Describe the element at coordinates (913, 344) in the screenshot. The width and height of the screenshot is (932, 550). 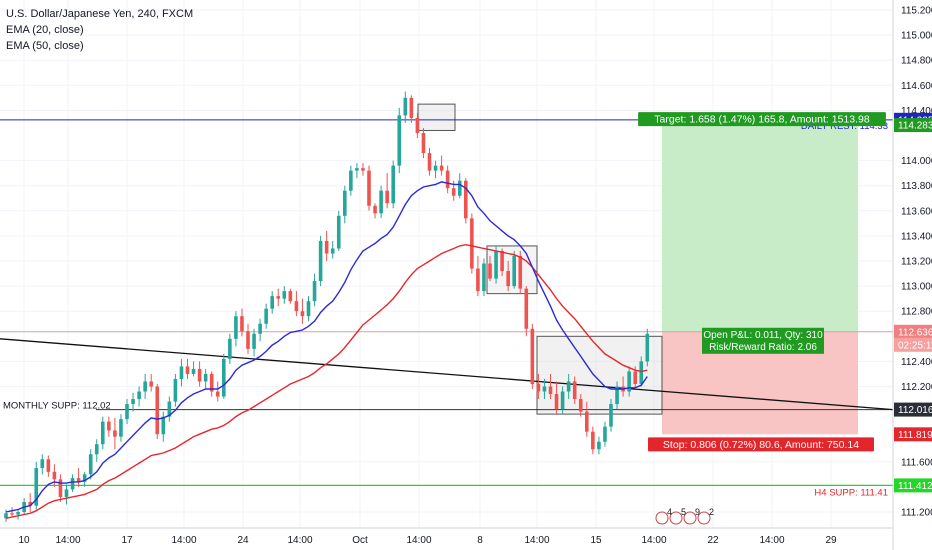
I see `countdown-tag: 02:25:11` at that location.